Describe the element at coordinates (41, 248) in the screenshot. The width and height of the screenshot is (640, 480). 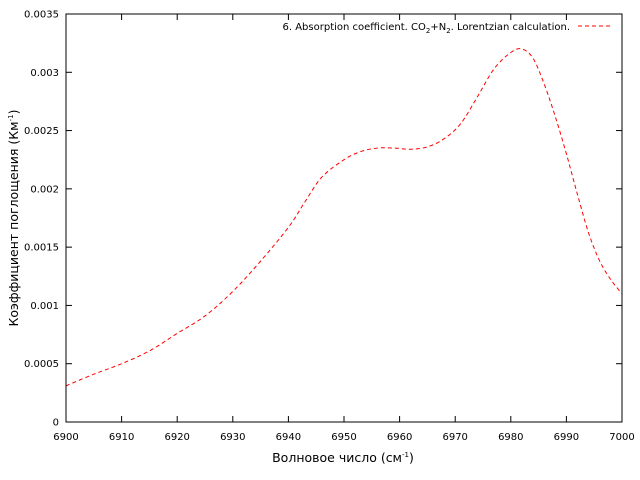
I see `y-tick-label-3: 0.0015` at that location.